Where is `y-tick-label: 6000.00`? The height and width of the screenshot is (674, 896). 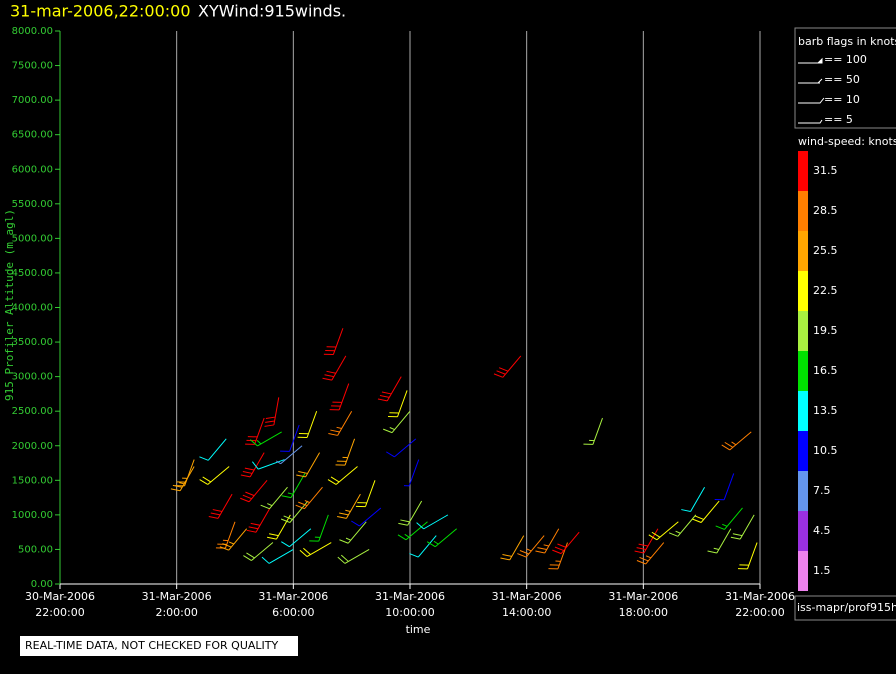 y-tick-label: 6000.00 is located at coordinates (32, 169).